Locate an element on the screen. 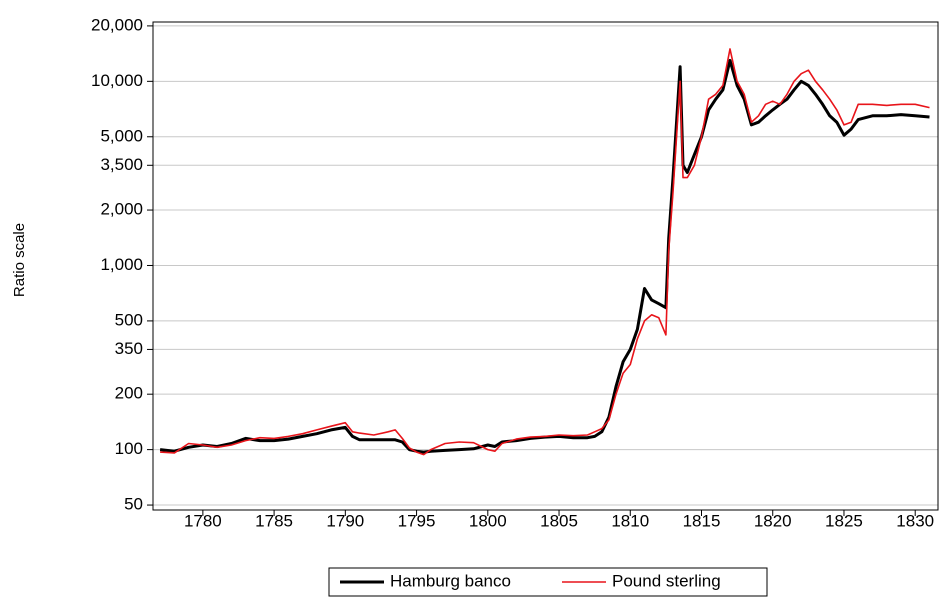 The width and height of the screenshot is (950, 602). x-tick-label: 1785 is located at coordinates (274, 520).